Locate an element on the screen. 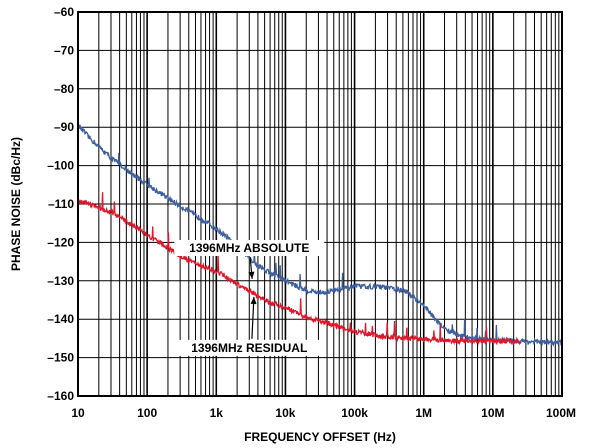 The height and width of the screenshot is (448, 595). x-tick-label: 100M is located at coordinates (561, 413).